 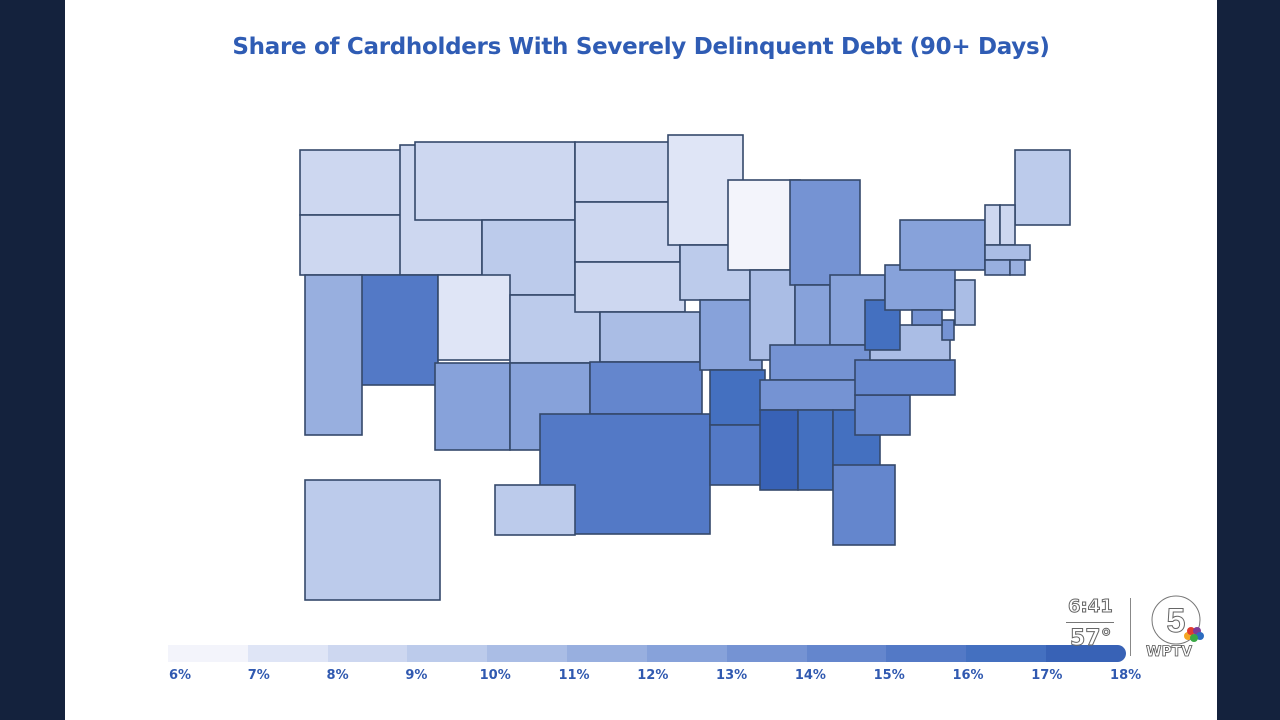 I want to click on state-wv, so click(x=882, y=325).